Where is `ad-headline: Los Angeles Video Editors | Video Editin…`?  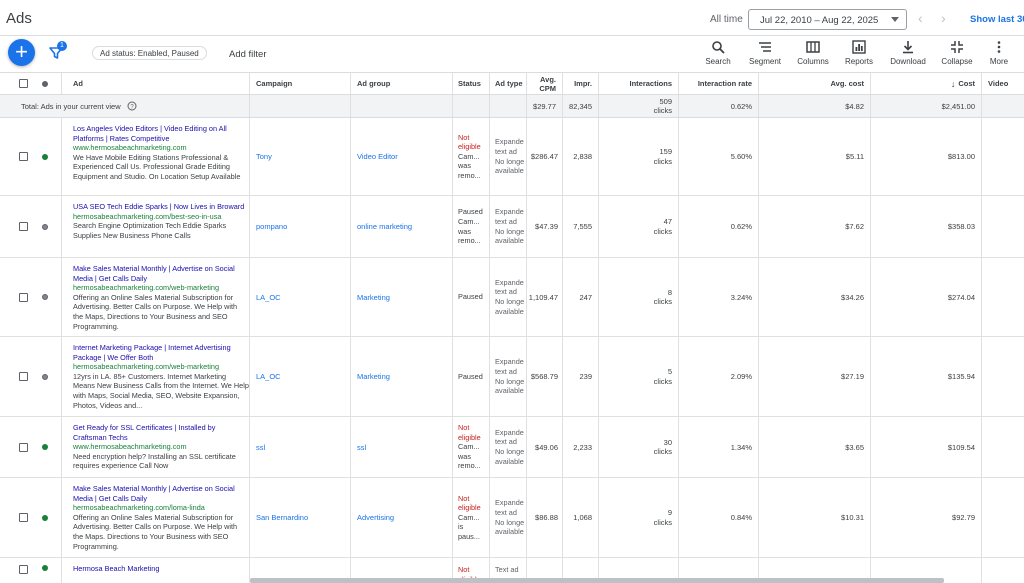
ad-headline: Los Angeles Video Editors | Video Editin… is located at coordinates (150, 133).